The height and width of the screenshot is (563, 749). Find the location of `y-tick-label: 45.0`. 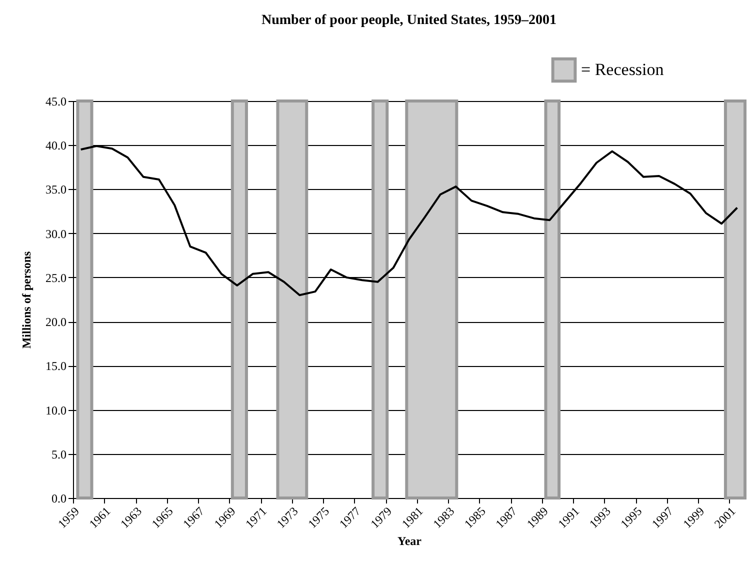

y-tick-label: 45.0 is located at coordinates (56, 101).